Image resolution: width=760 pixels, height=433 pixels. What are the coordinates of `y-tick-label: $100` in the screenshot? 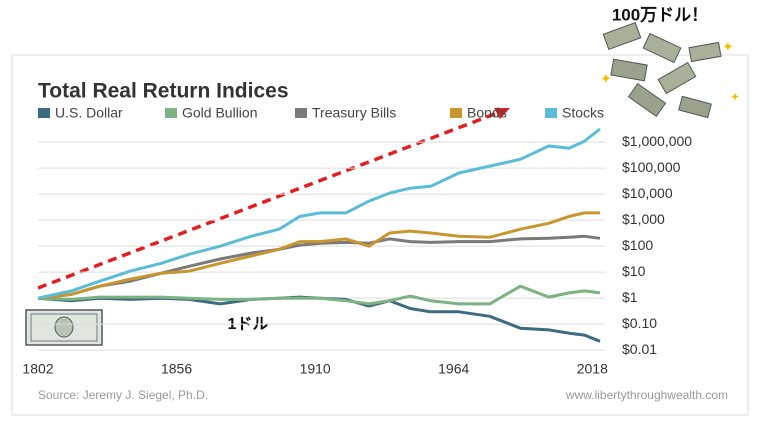 It's located at (637, 245).